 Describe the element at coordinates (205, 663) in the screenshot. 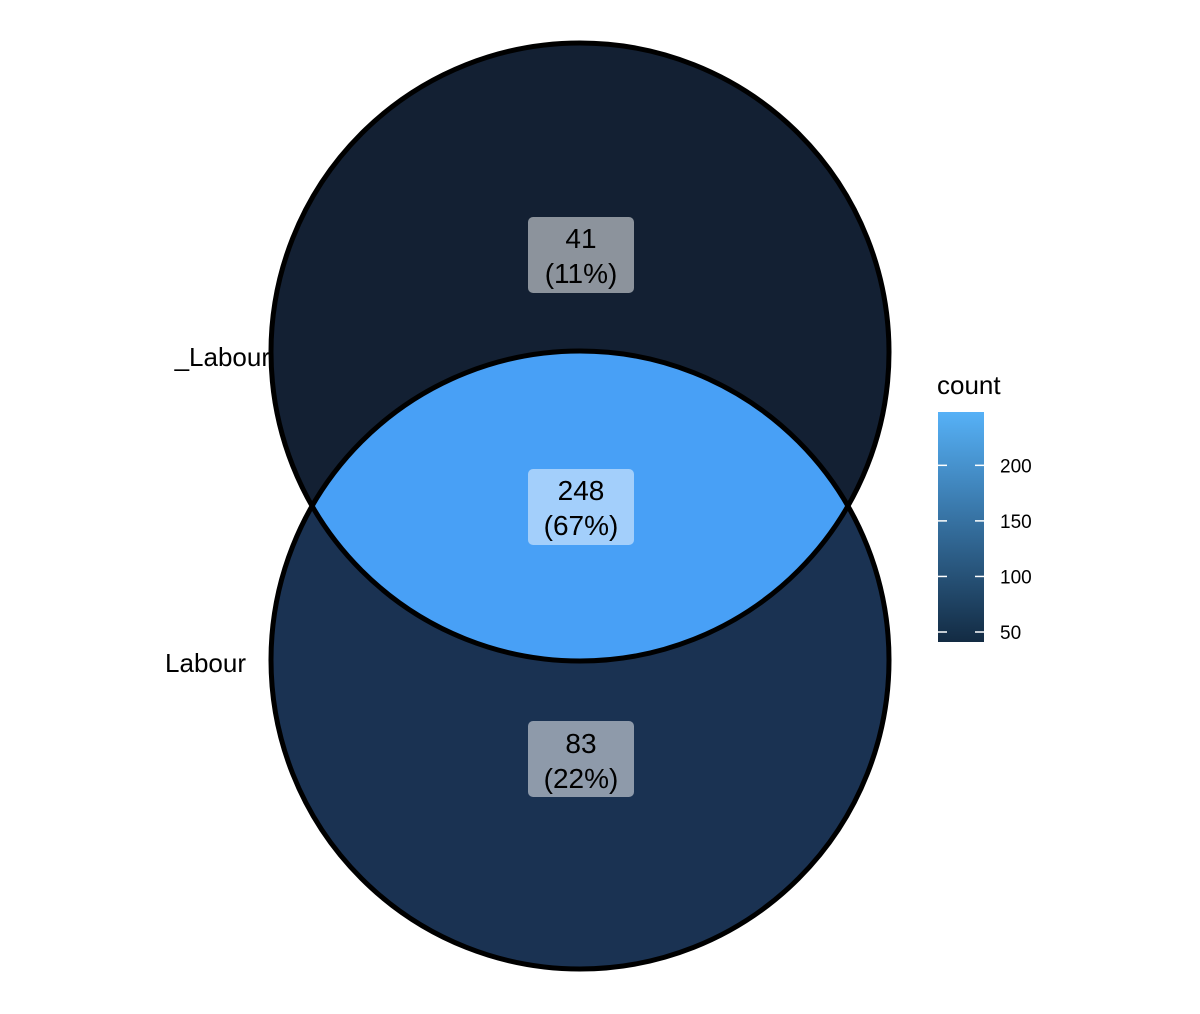

I see `set-label-bottom: Labour` at that location.